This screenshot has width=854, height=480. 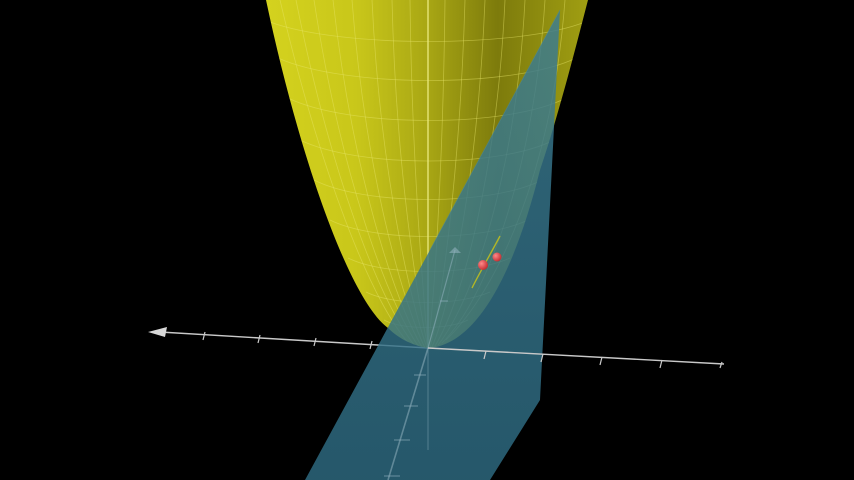 What do you see at coordinates (422, 363) in the screenshot?
I see `y-axis` at bounding box center [422, 363].